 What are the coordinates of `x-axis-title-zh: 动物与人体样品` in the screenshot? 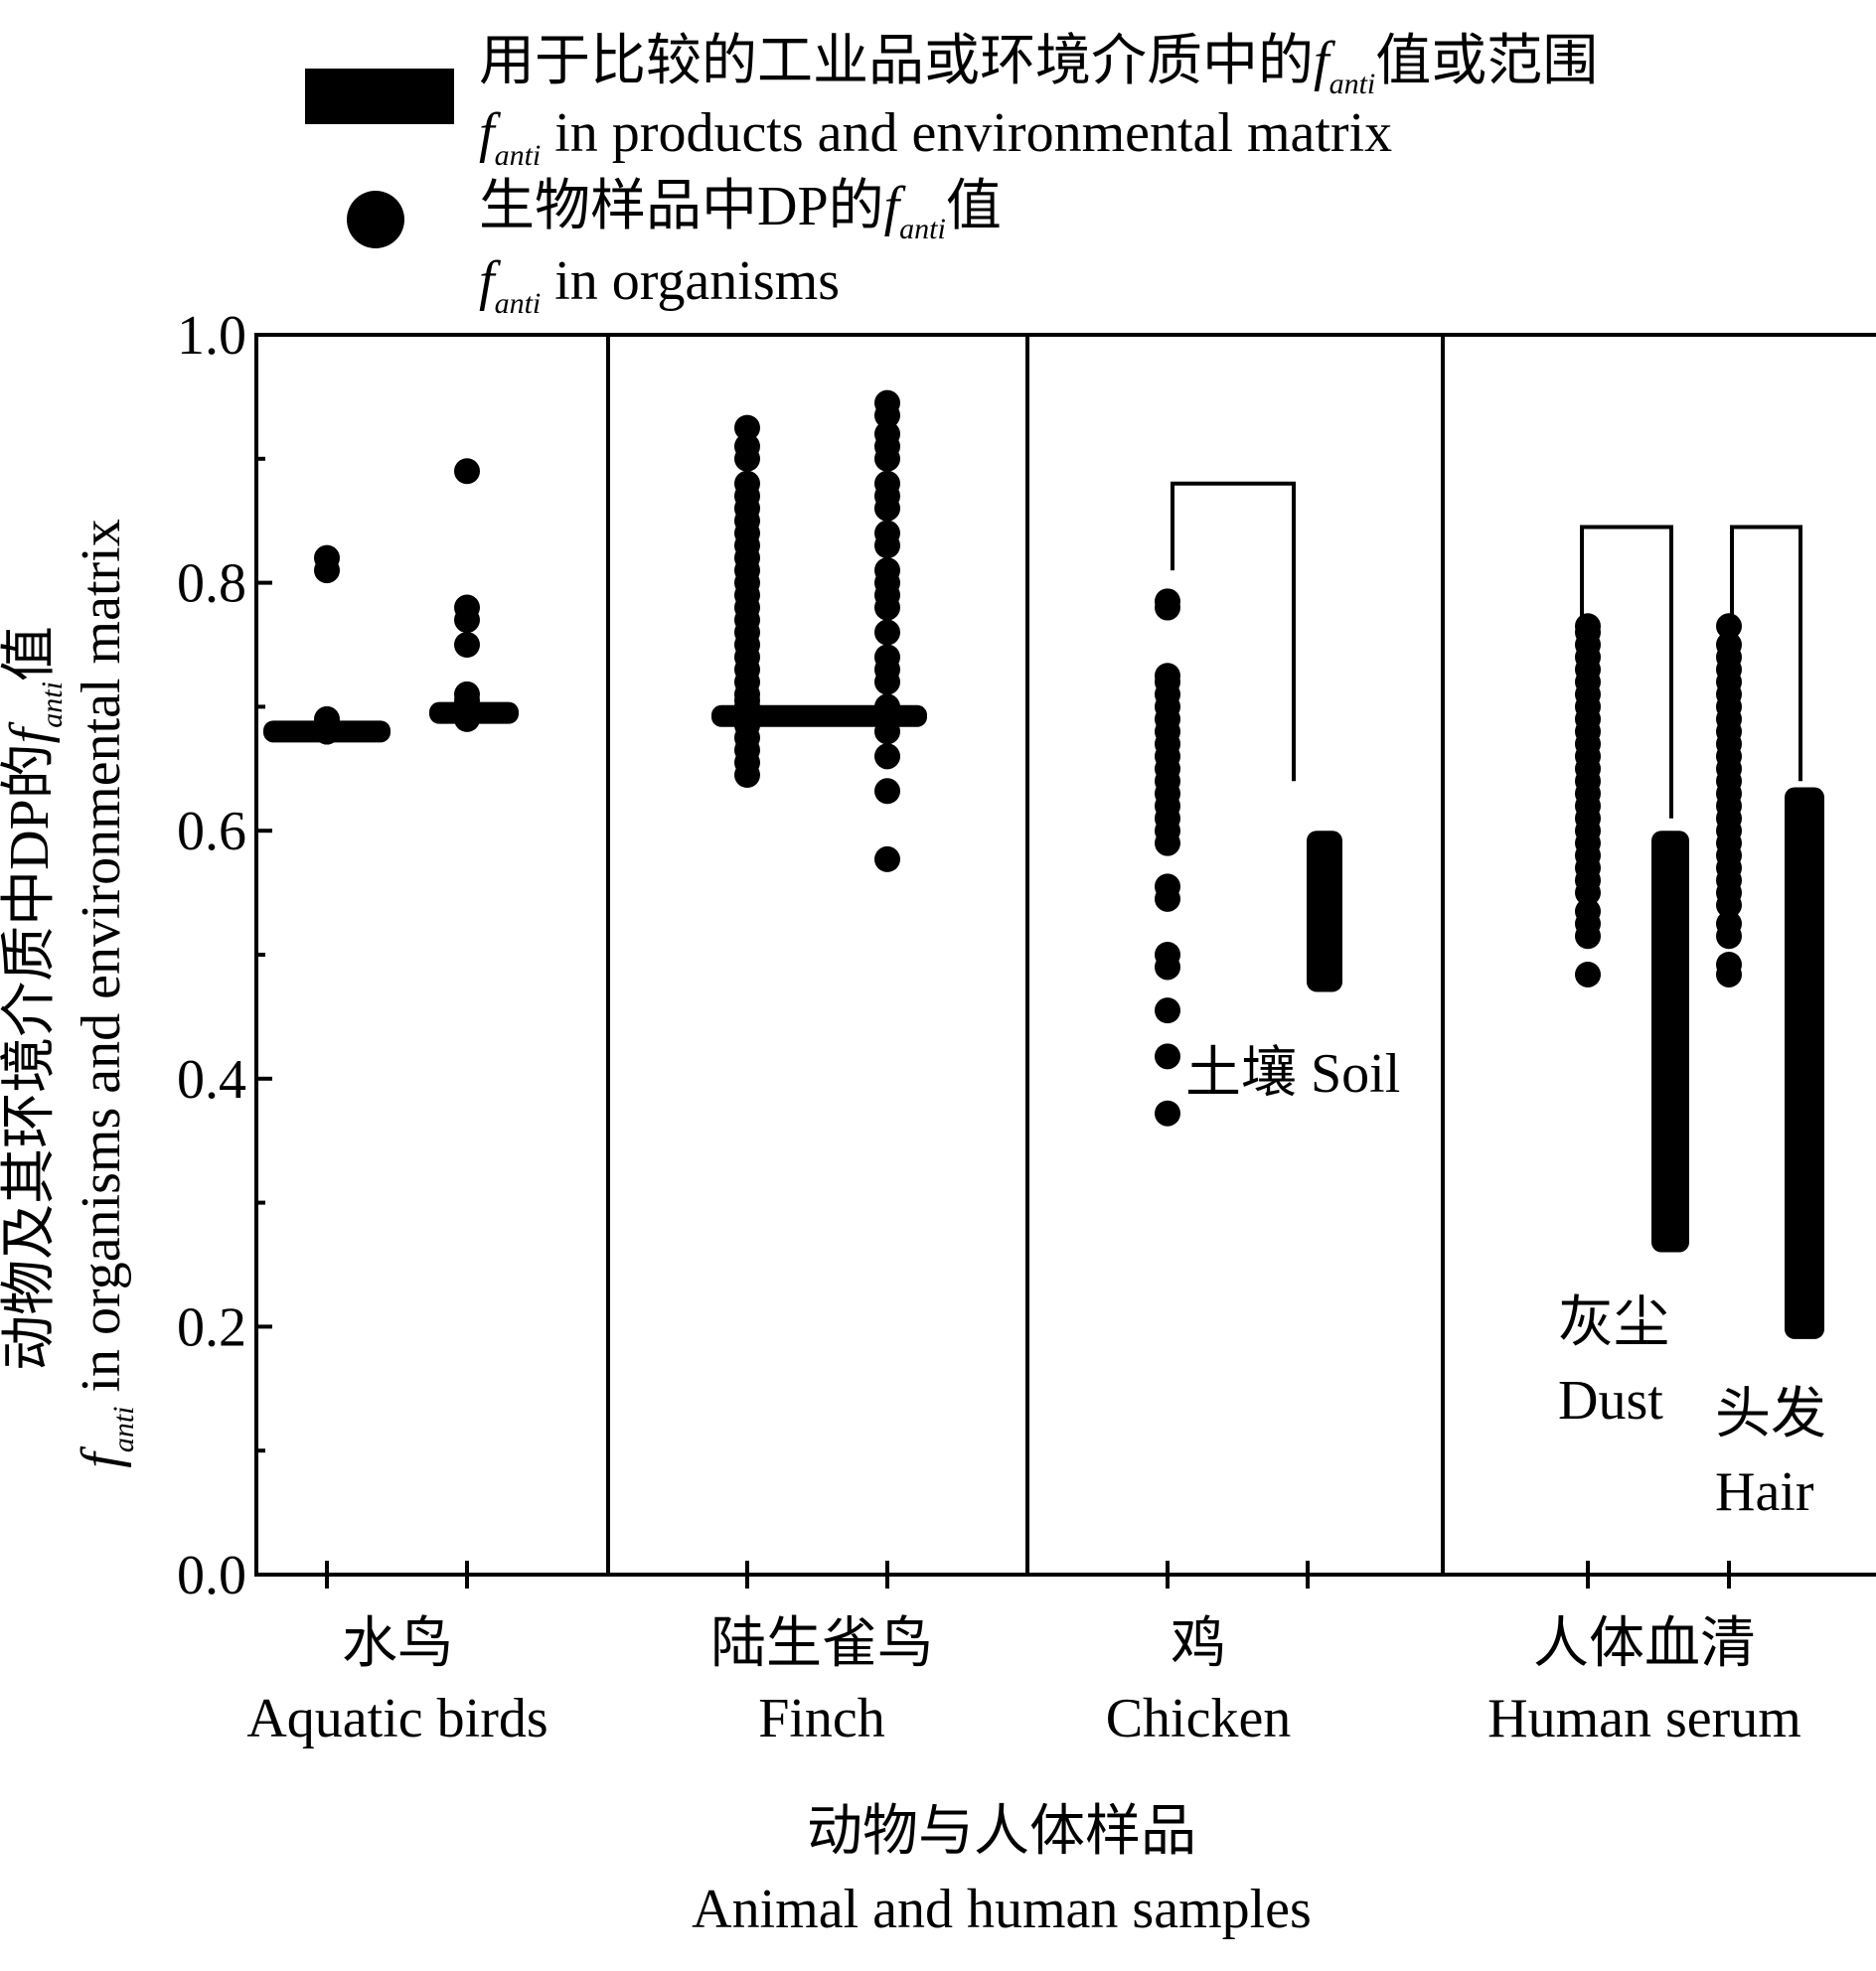 It's located at (1001, 1832).